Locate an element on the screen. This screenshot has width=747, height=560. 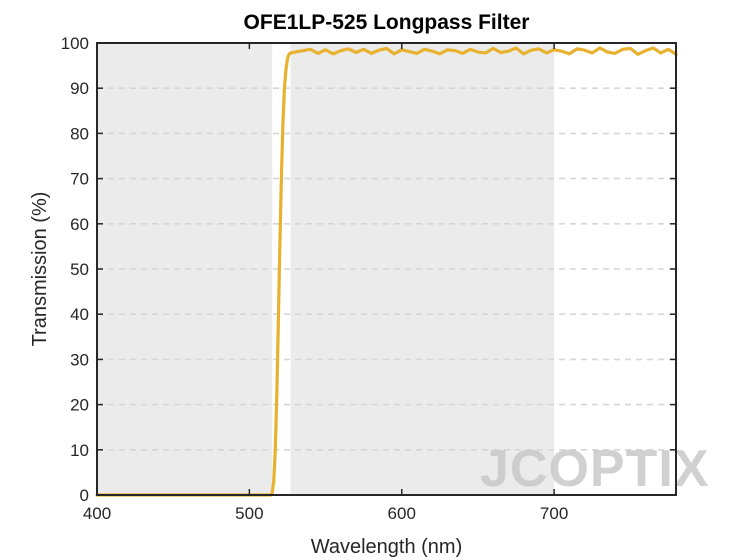
y-tick-label-50: 50 is located at coordinates (79, 269).